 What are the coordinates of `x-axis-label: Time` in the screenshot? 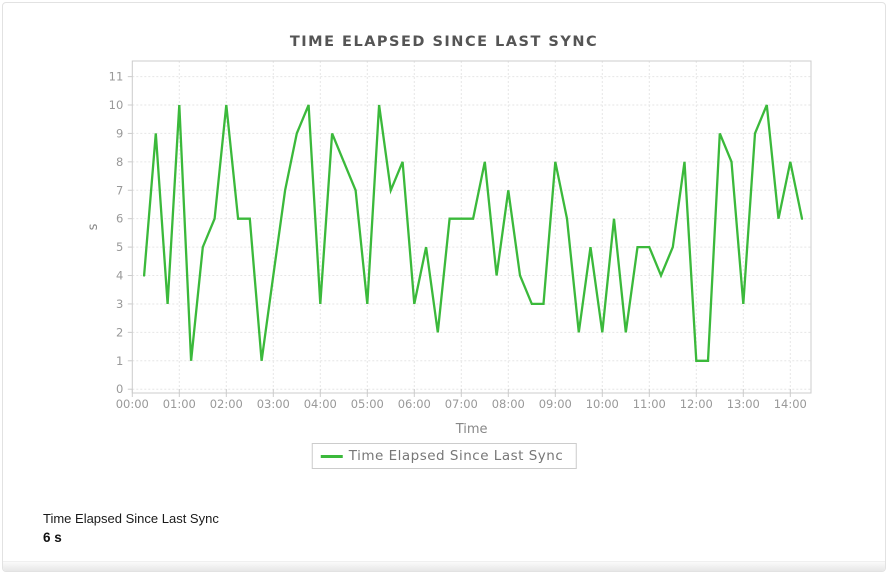 It's located at (471, 429).